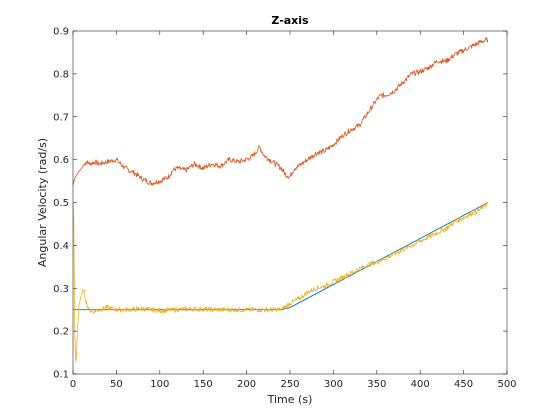 The image size is (560, 420). What do you see at coordinates (203, 384) in the screenshot?
I see `x-tick-label: 150` at bounding box center [203, 384].